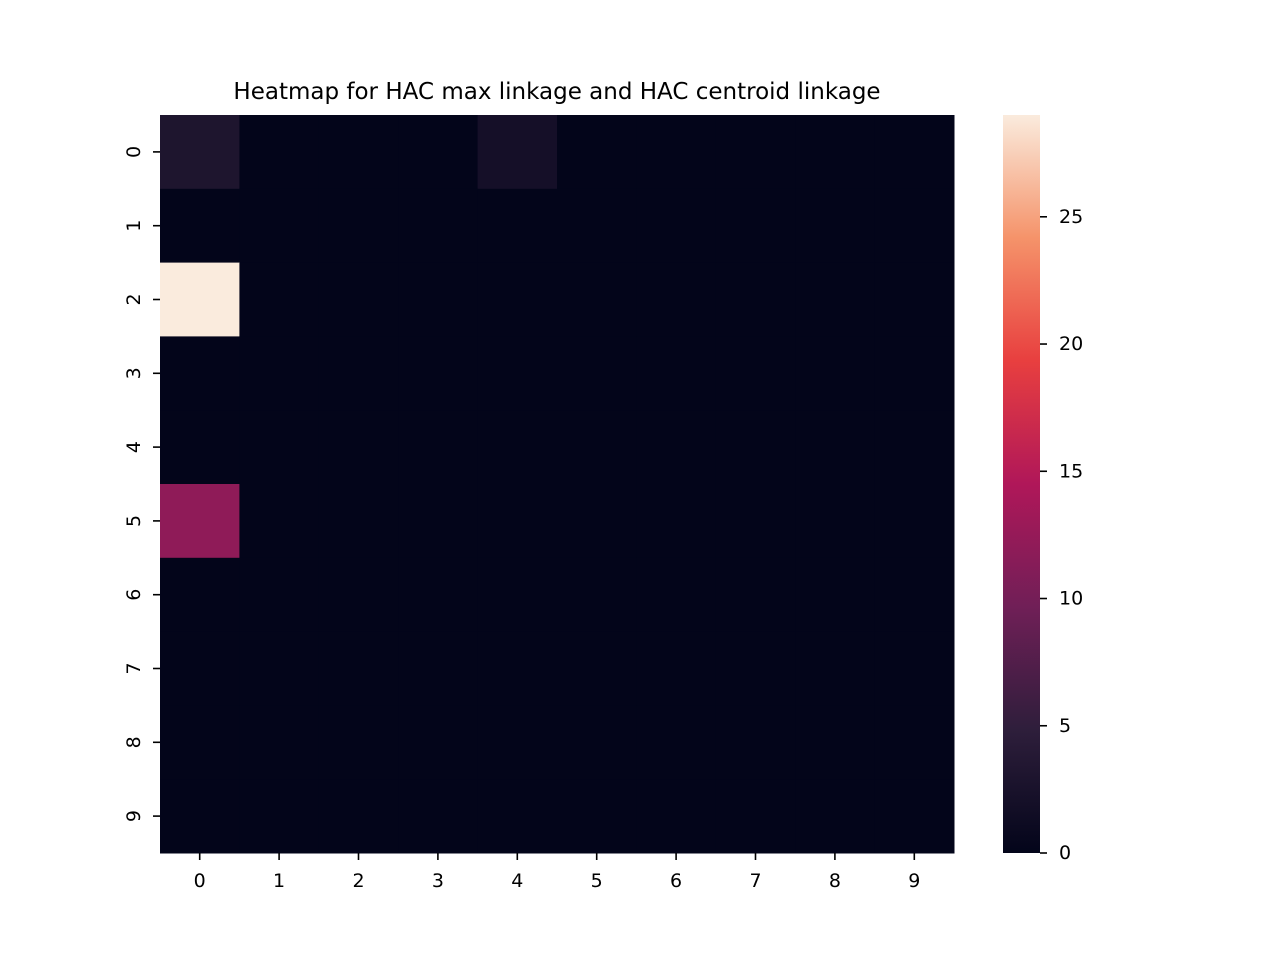  I want to click on heatmap-cell-r9-c6, so click(676, 816).